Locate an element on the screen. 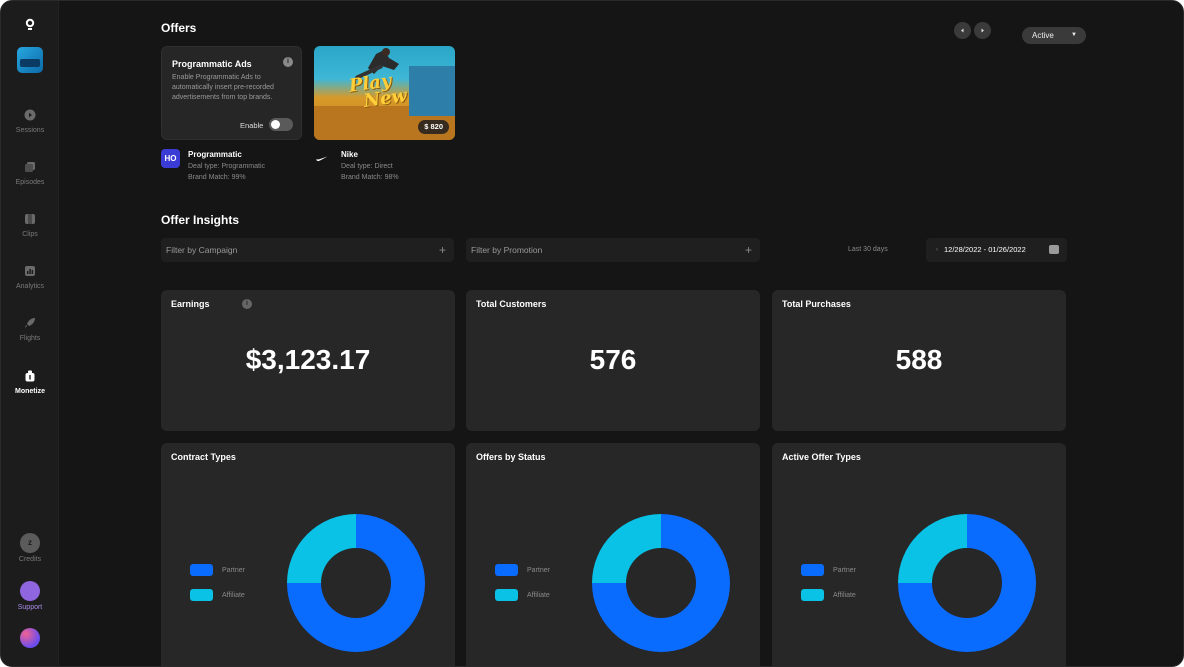  nike-swoosh-icon is located at coordinates (322, 158).